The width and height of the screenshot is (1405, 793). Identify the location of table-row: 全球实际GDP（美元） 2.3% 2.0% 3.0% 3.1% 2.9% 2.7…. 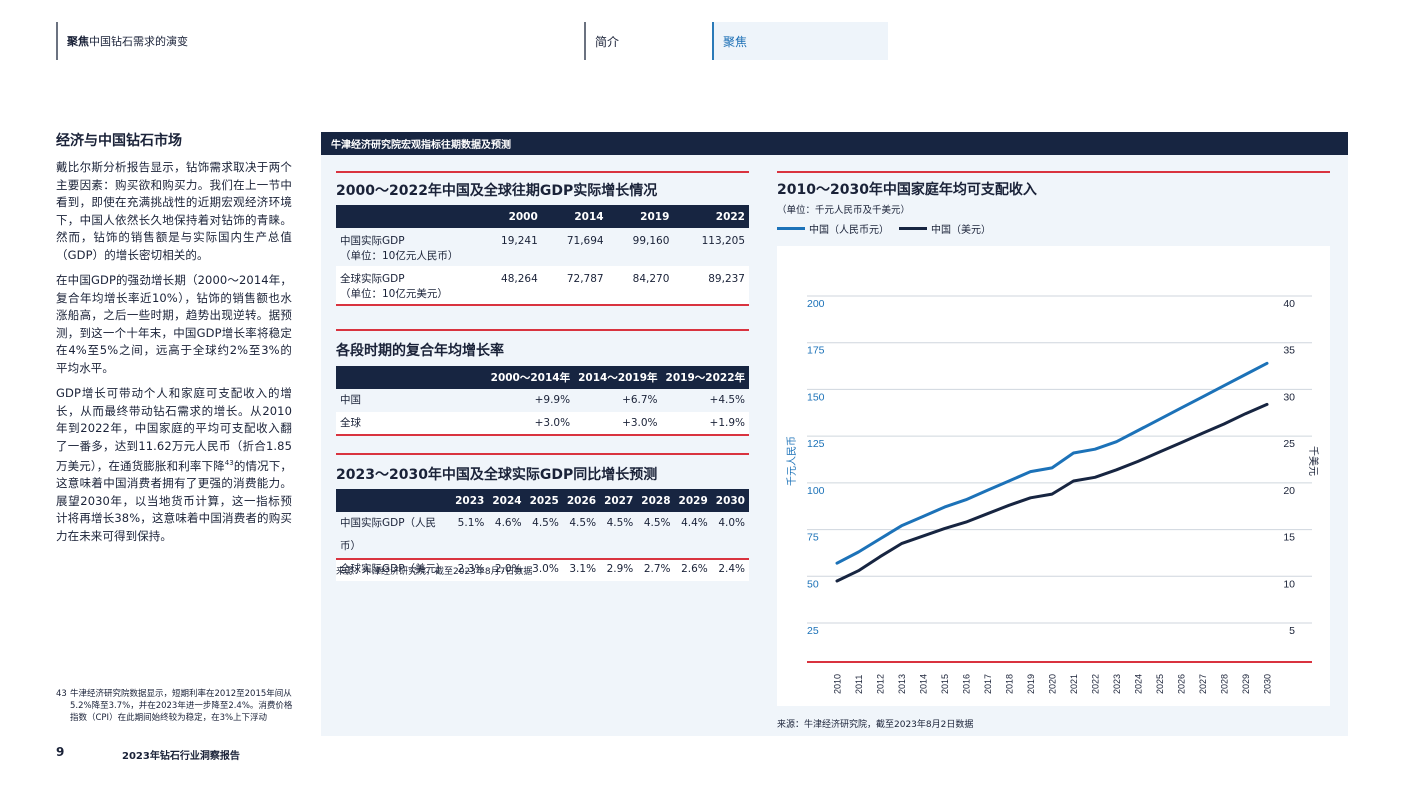
(542, 569).